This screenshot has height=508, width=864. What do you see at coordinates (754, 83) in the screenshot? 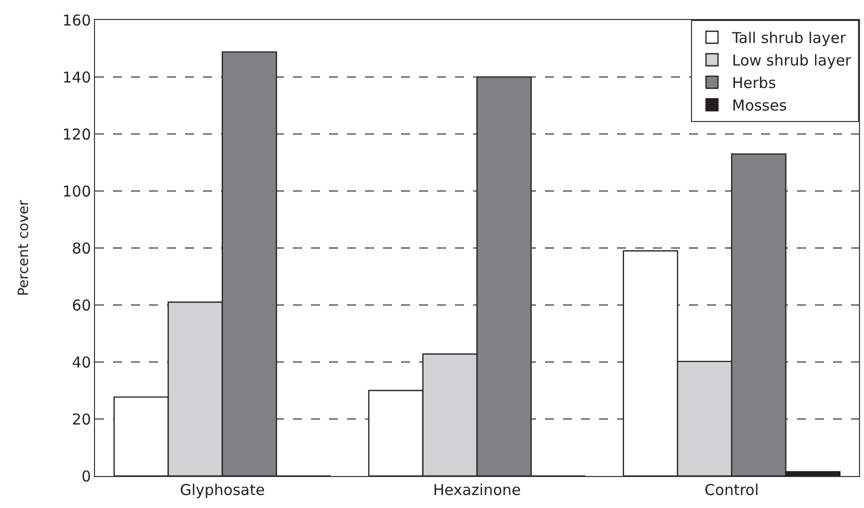
I see `legend-label: Herbs` at bounding box center [754, 83].